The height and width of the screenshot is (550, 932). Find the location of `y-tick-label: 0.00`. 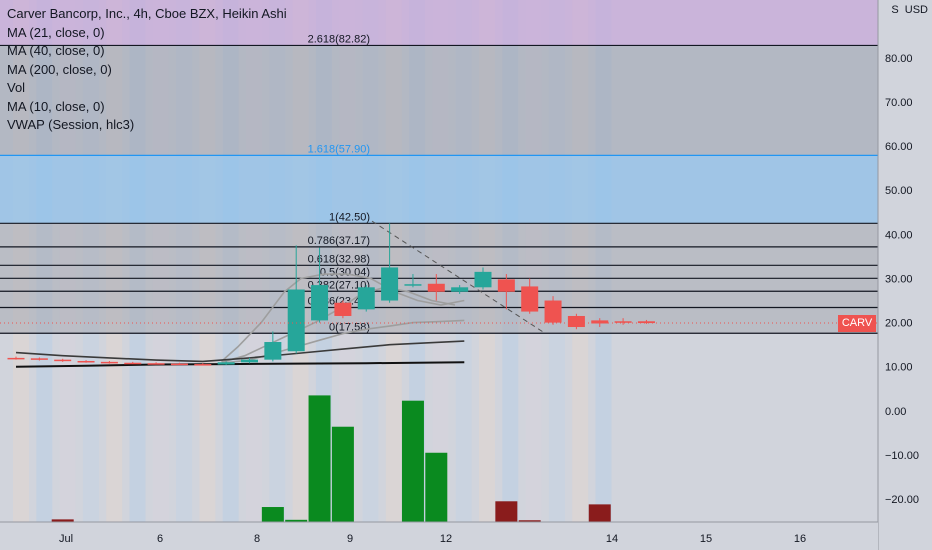

y-tick-label: 0.00 is located at coordinates (895, 412).